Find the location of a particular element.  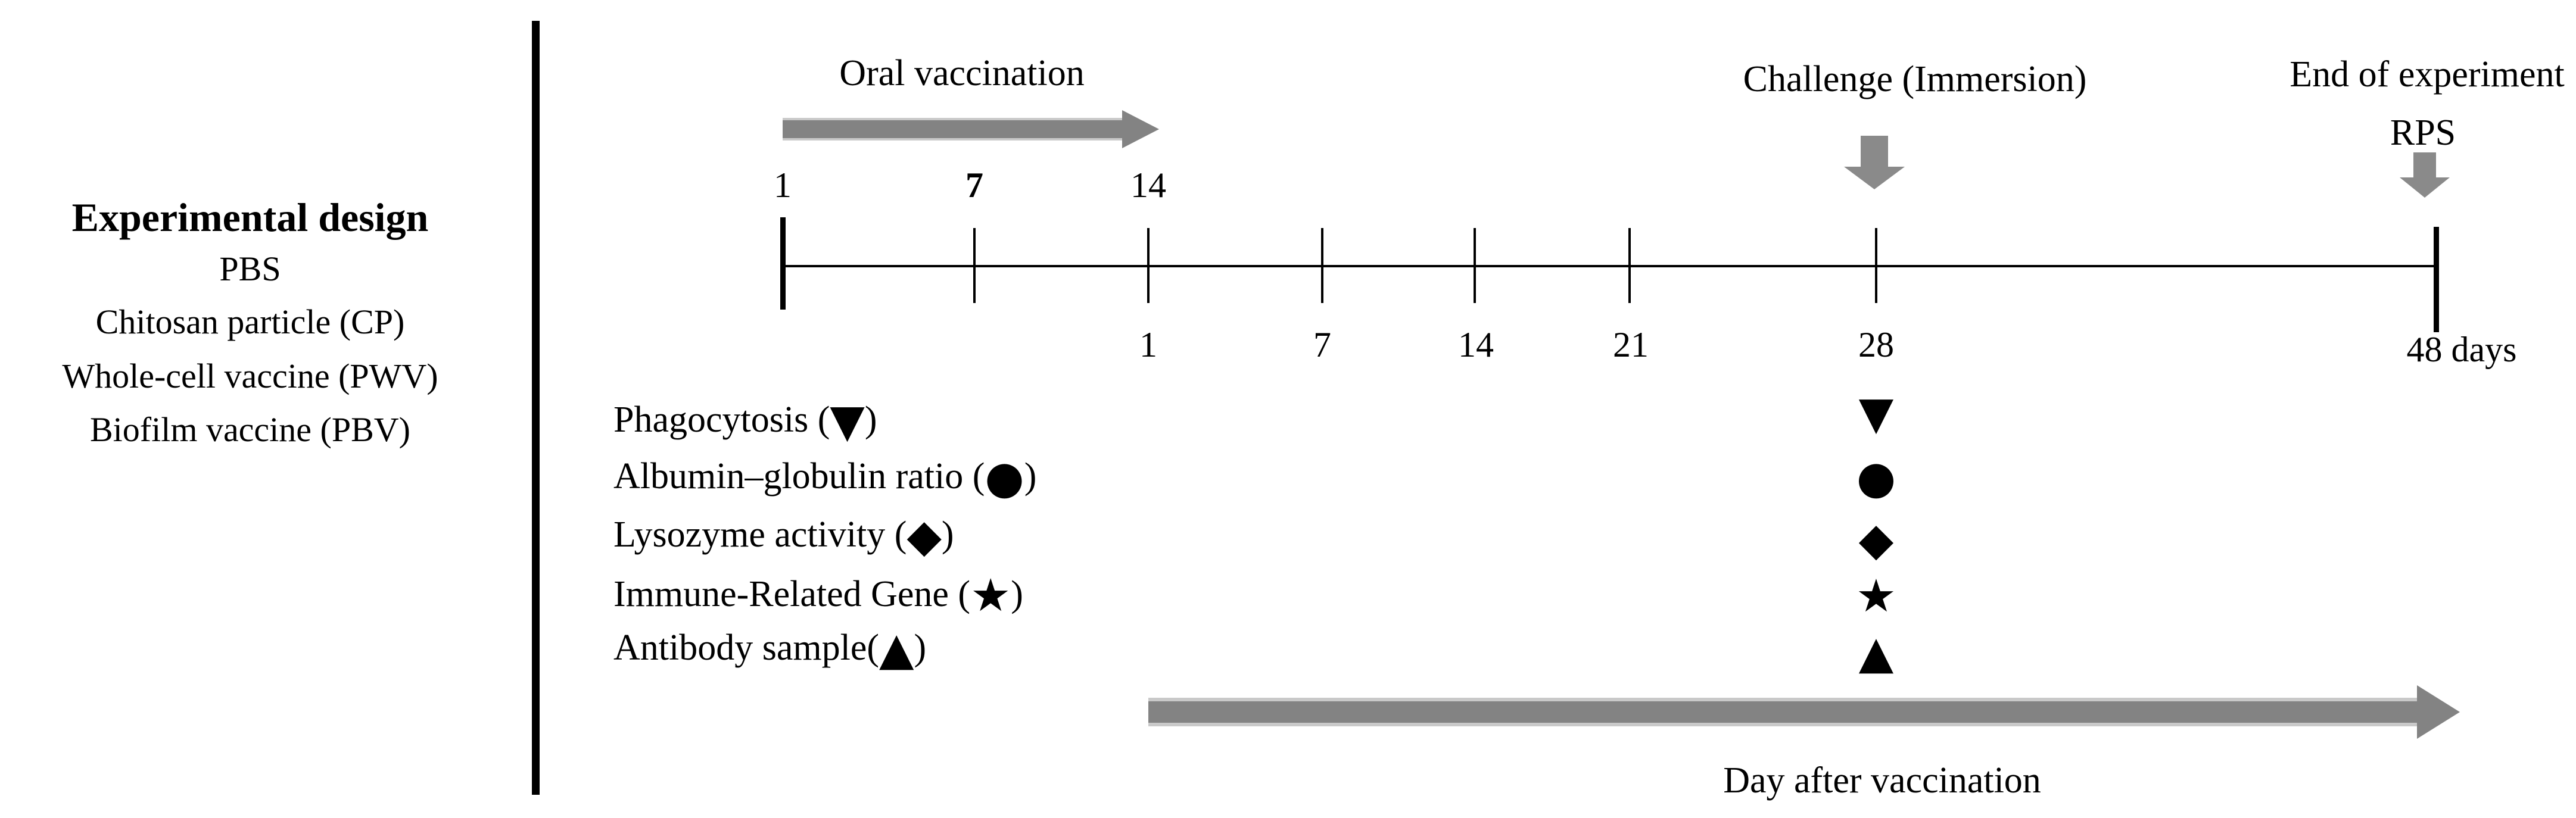

rps-arrow-icon is located at coordinates (2424, 164).